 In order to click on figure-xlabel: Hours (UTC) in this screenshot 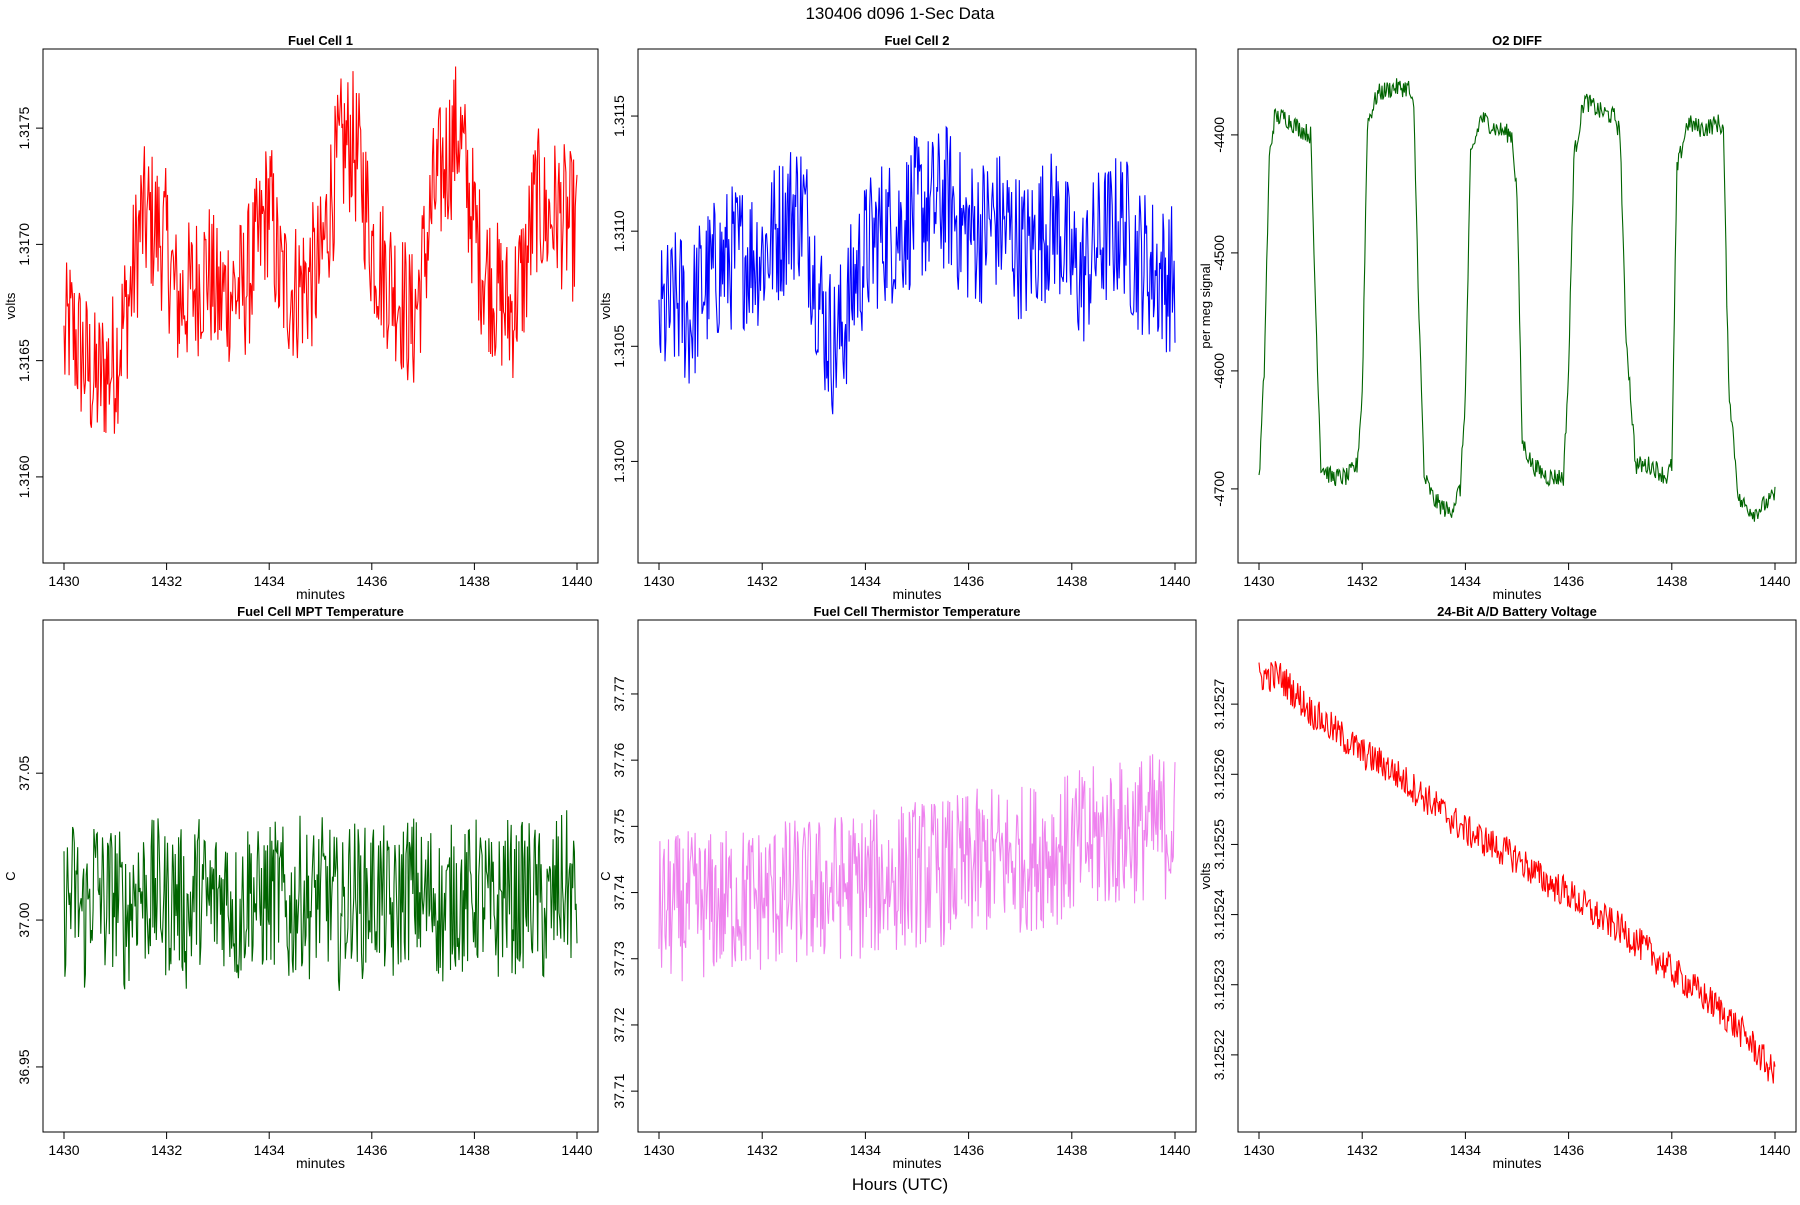, I will do `click(900, 1184)`.